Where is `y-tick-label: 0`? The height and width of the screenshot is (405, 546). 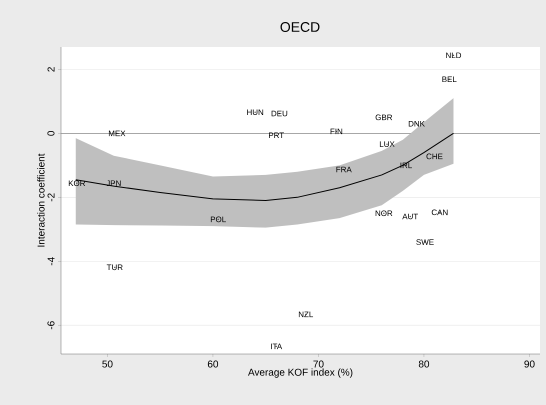 y-tick-label: 0 is located at coordinates (50, 133).